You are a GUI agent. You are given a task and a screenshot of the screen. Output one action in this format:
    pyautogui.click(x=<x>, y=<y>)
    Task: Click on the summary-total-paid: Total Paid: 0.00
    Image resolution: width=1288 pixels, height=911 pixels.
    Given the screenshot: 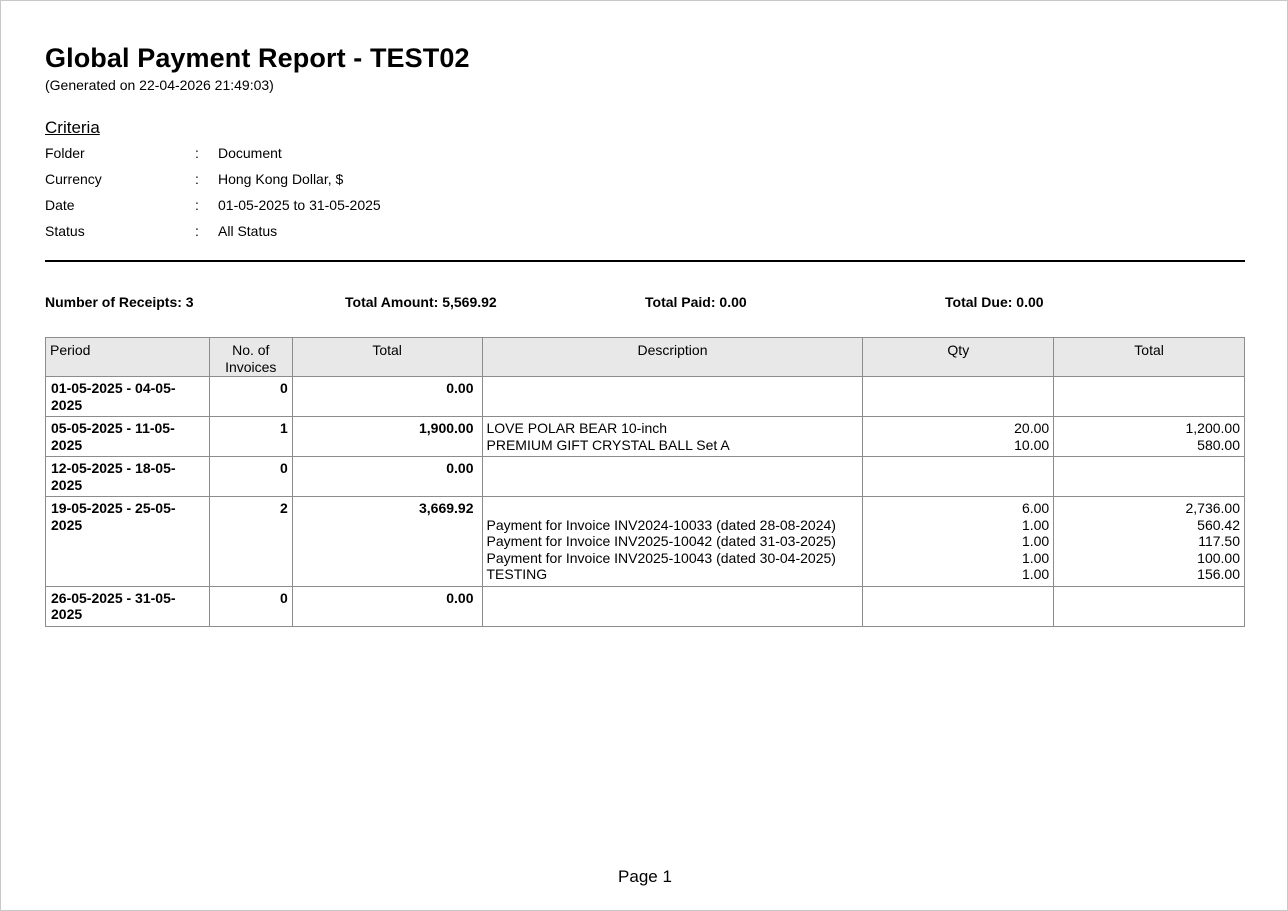 What is the action you would take?
    pyautogui.click(x=696, y=302)
    